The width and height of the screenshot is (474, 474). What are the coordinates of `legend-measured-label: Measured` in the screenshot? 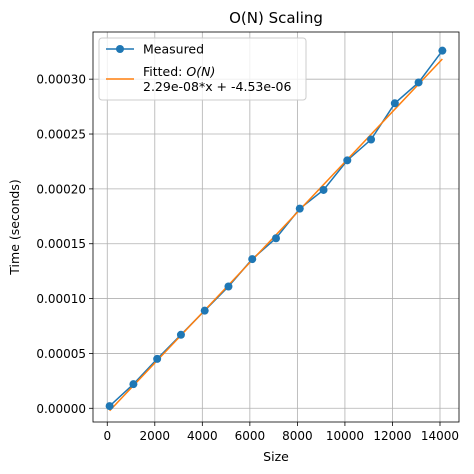 It's located at (173, 49).